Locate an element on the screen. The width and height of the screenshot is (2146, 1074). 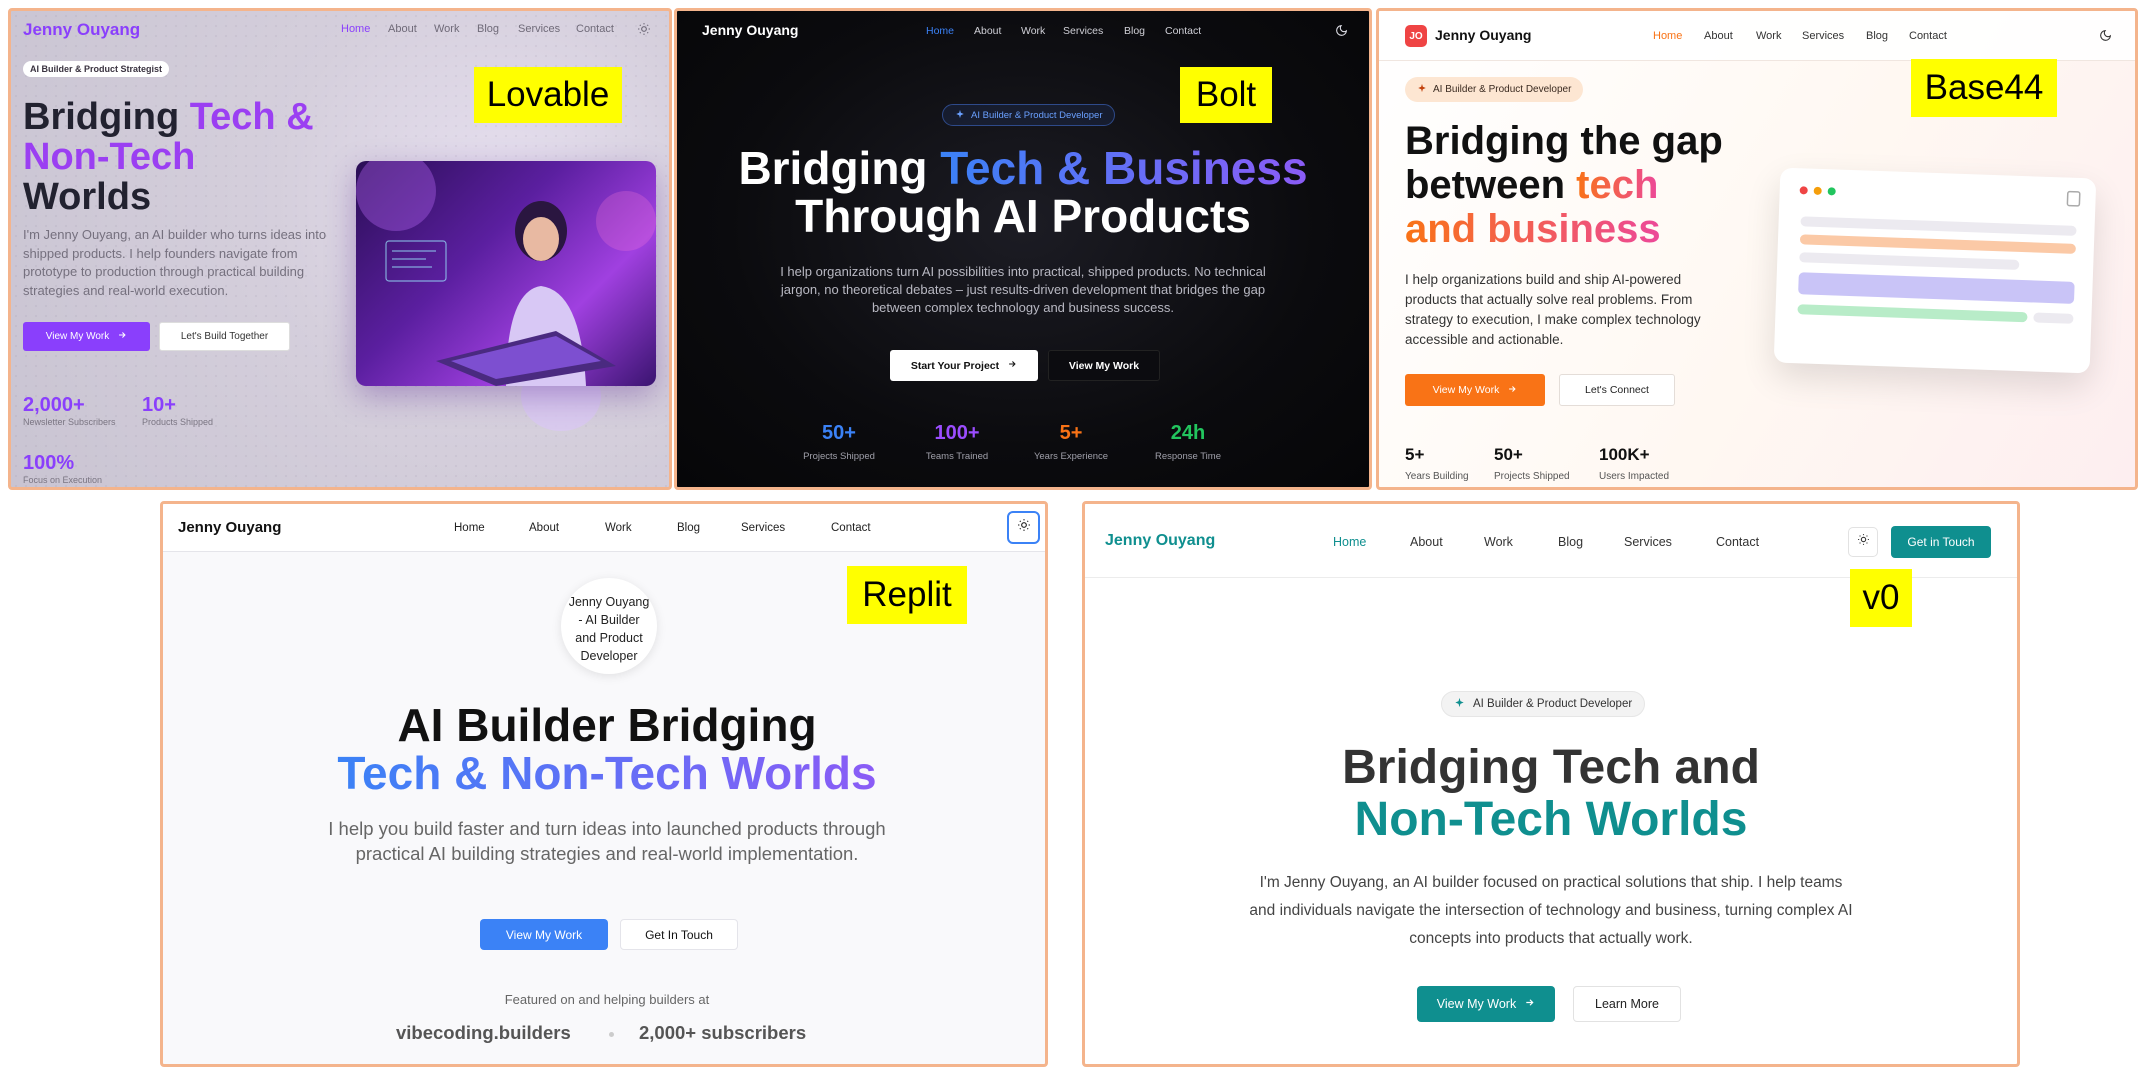
lets-build-together-button: Let's Build Together is located at coordinates (224, 336).